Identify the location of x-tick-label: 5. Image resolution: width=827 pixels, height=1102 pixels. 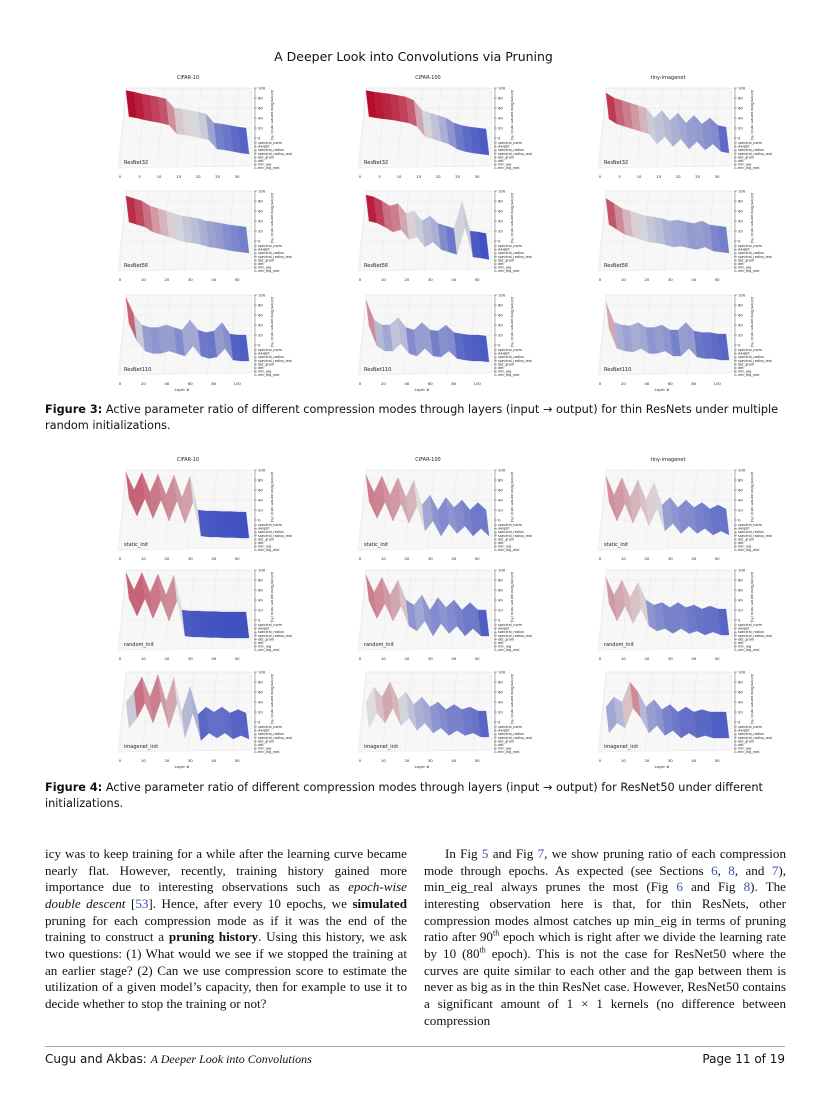
(379, 176).